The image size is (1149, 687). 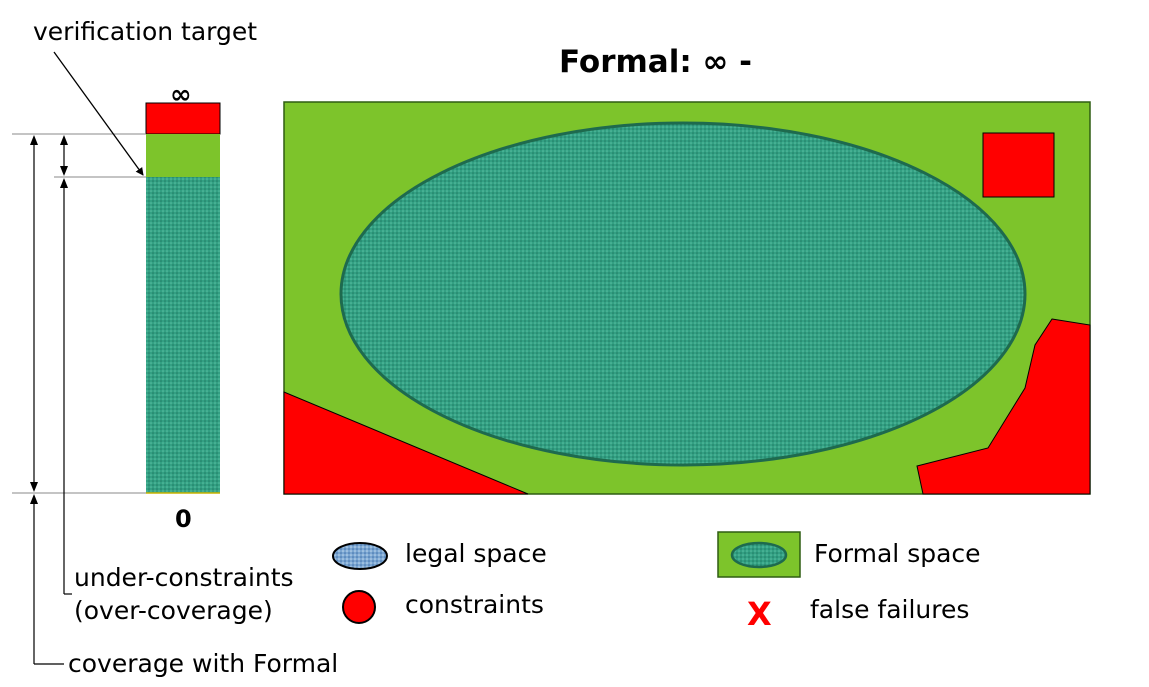 I want to click on constraint-square-top-right, so click(x=1018, y=165).